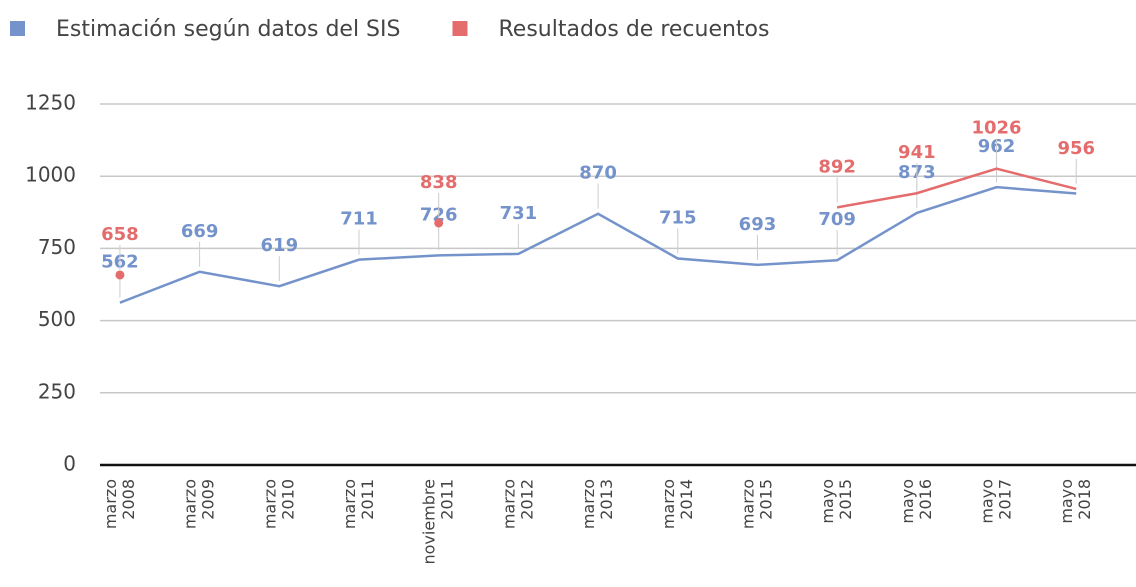  I want to click on y-tick-label: 250, so click(57, 391).